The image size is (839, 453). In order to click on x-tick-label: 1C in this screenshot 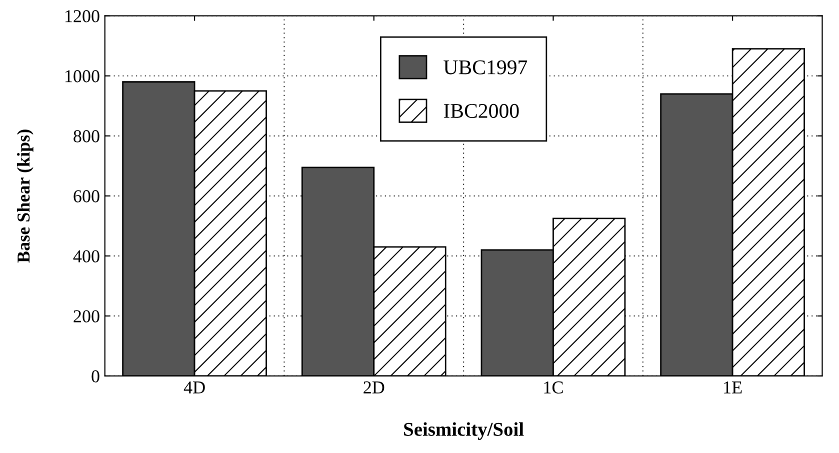, I will do `click(553, 387)`.